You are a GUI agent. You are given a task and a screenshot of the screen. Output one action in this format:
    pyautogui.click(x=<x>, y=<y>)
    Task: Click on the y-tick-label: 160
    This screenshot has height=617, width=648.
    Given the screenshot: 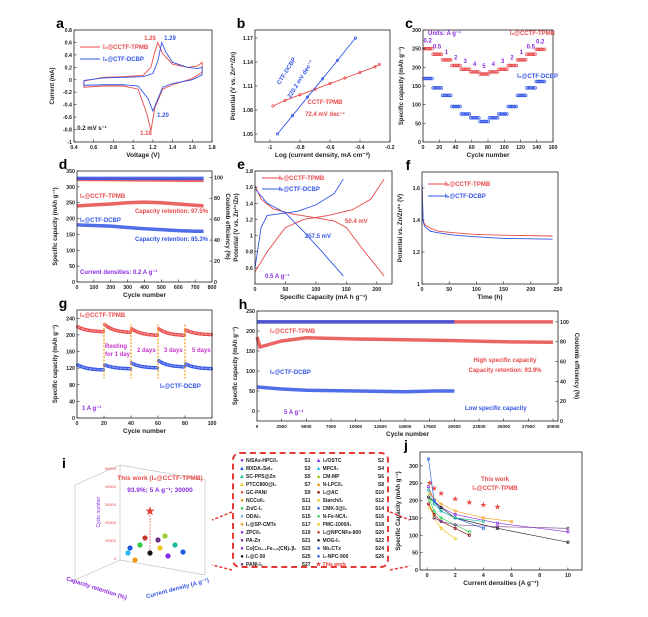 What is the action you would take?
    pyautogui.click(x=70, y=353)
    